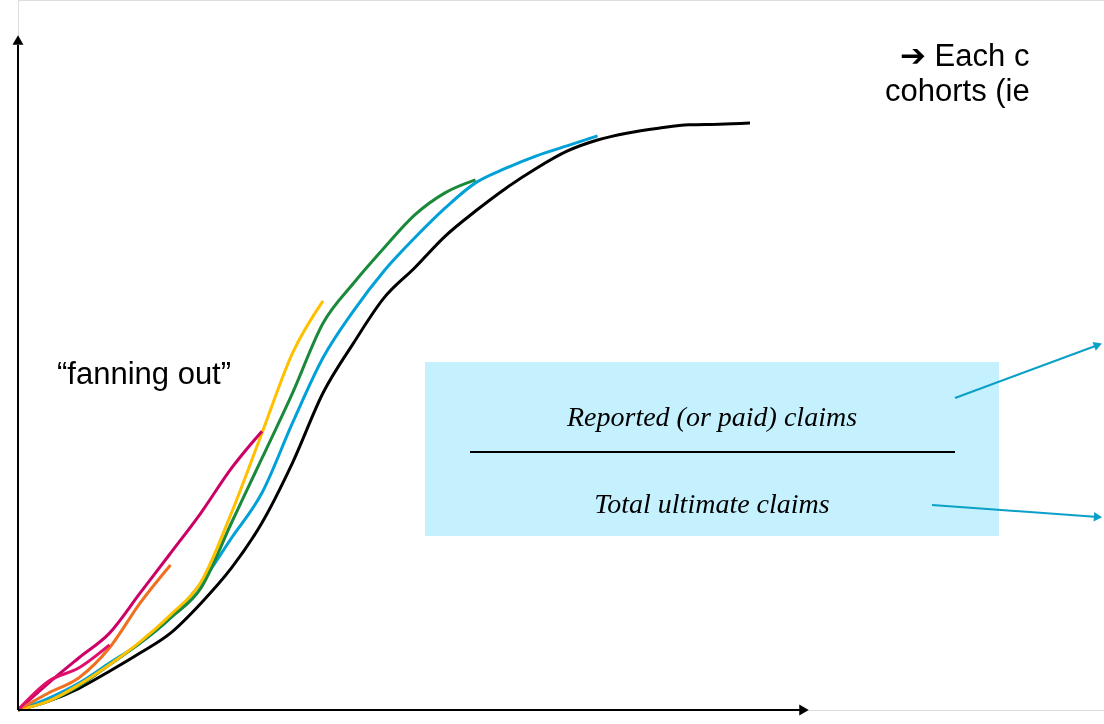 Image resolution: width=1104 pixels, height=724 pixels. I want to click on annotation: Total ultimate claims, so click(712, 503).